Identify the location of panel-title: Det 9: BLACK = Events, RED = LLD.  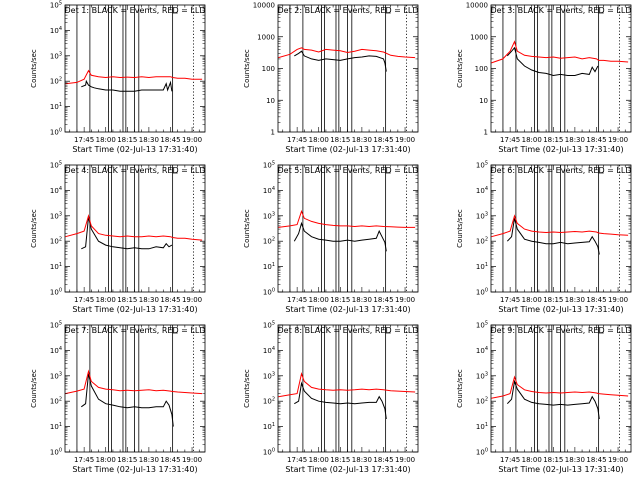
(561, 330).